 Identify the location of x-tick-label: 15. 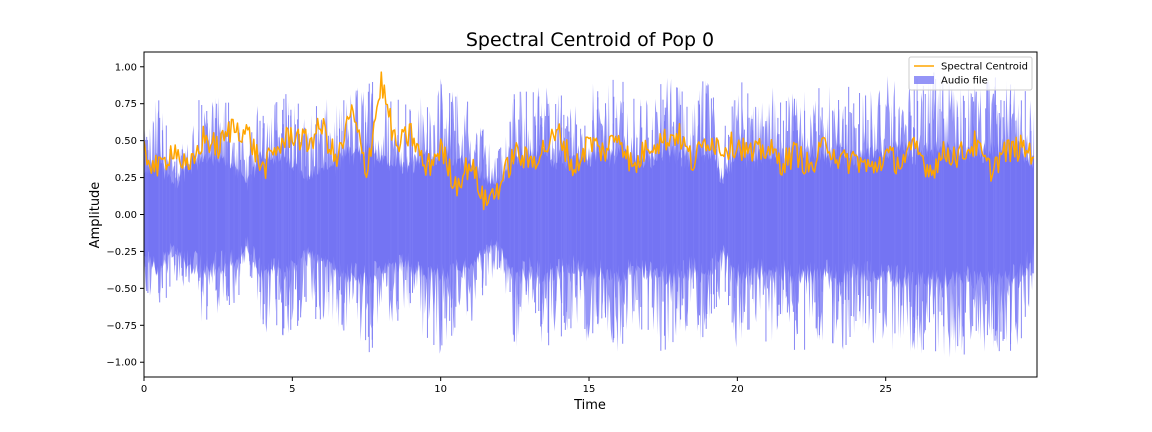
(589, 389).